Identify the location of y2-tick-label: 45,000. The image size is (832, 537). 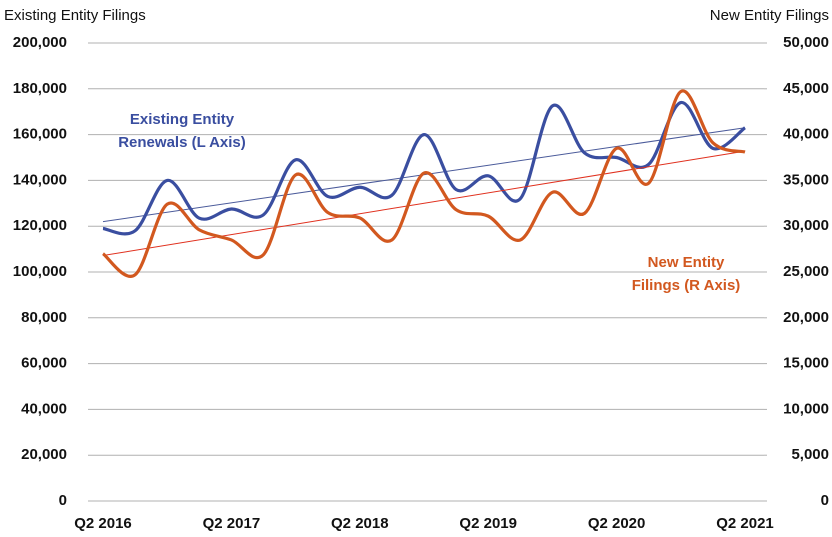
(806, 88).